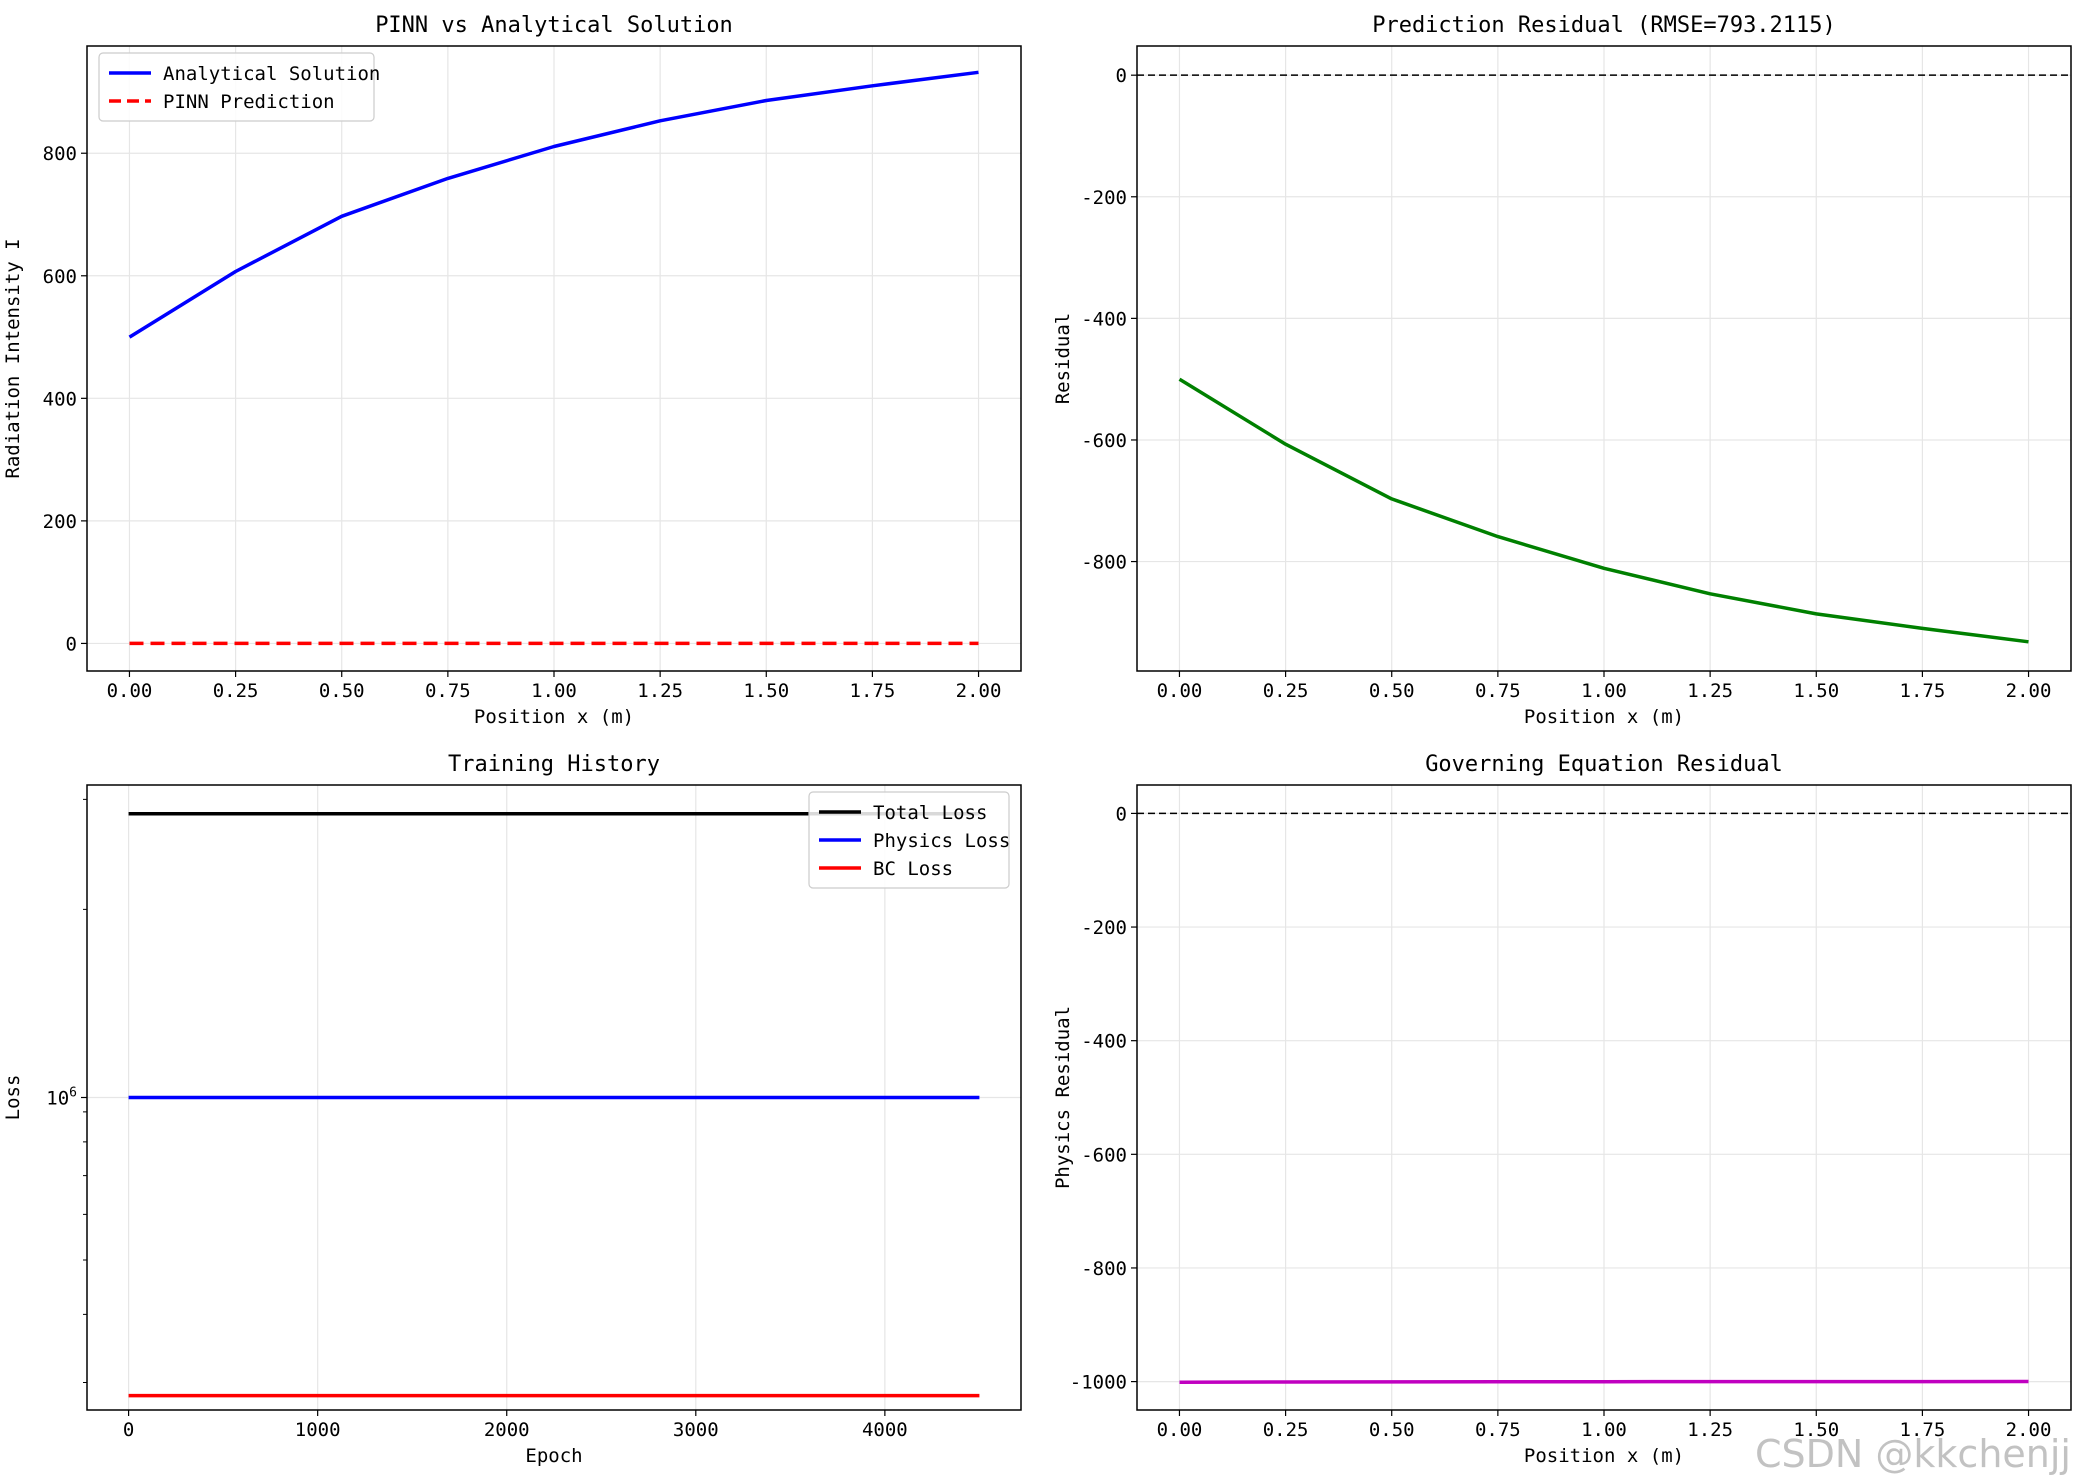 Image resolution: width=2085 pixels, height=1484 pixels. I want to click on legend: Analytical Solution PINN Prediction, so click(239, 87).